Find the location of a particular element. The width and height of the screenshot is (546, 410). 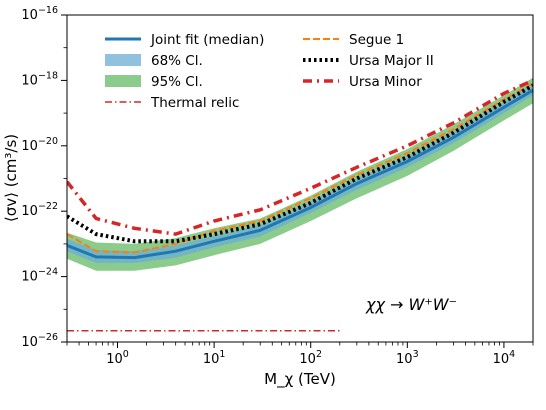

legend-item-thermal-relic: Thermal relic is located at coordinates (172, 103).